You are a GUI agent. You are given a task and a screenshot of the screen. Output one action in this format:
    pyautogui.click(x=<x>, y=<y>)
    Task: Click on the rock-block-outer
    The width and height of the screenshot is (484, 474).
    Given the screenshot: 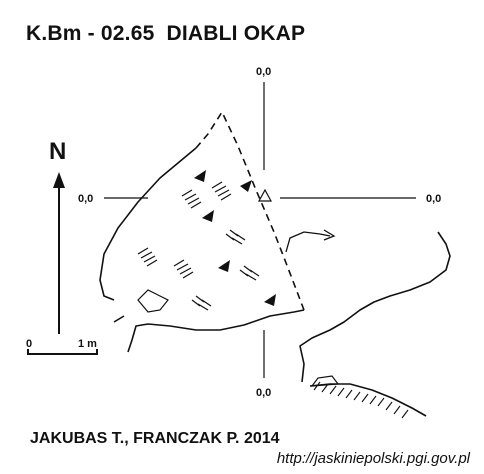 What is the action you would take?
    pyautogui.click(x=325, y=381)
    